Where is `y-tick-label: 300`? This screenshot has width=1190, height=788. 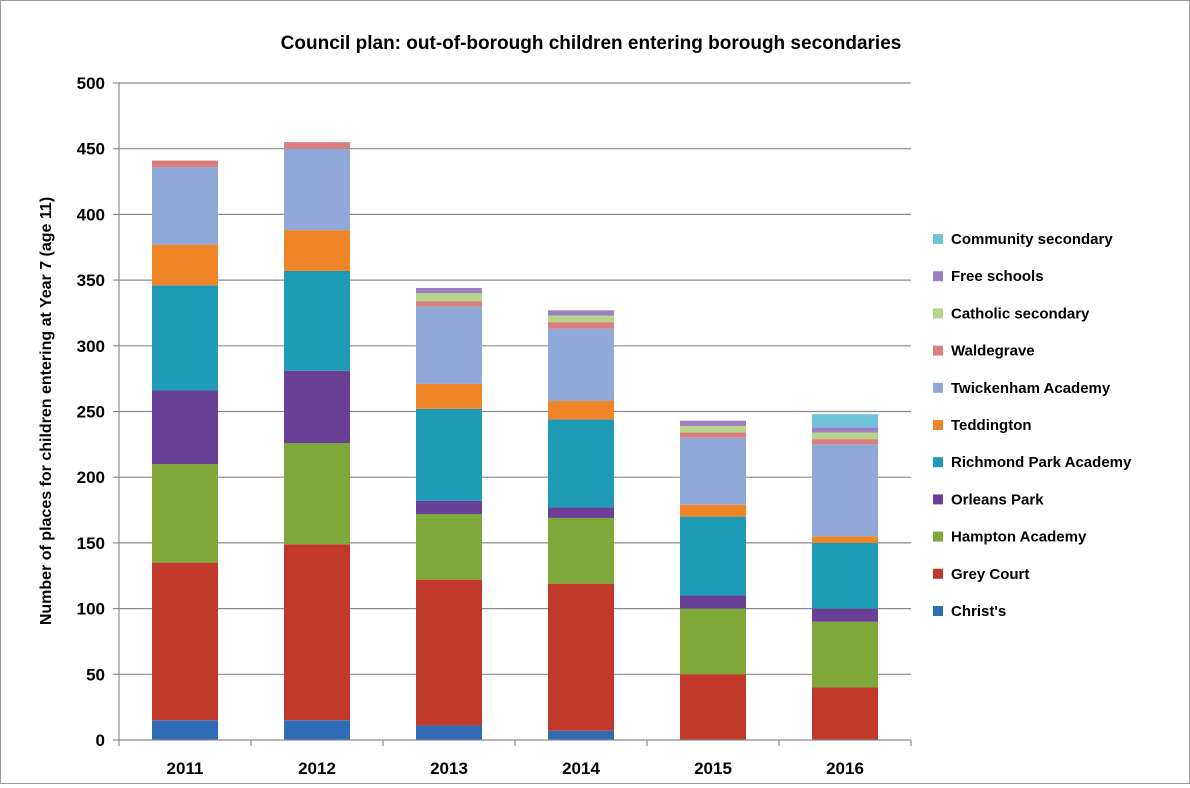 y-tick-label: 300 is located at coordinates (91, 346).